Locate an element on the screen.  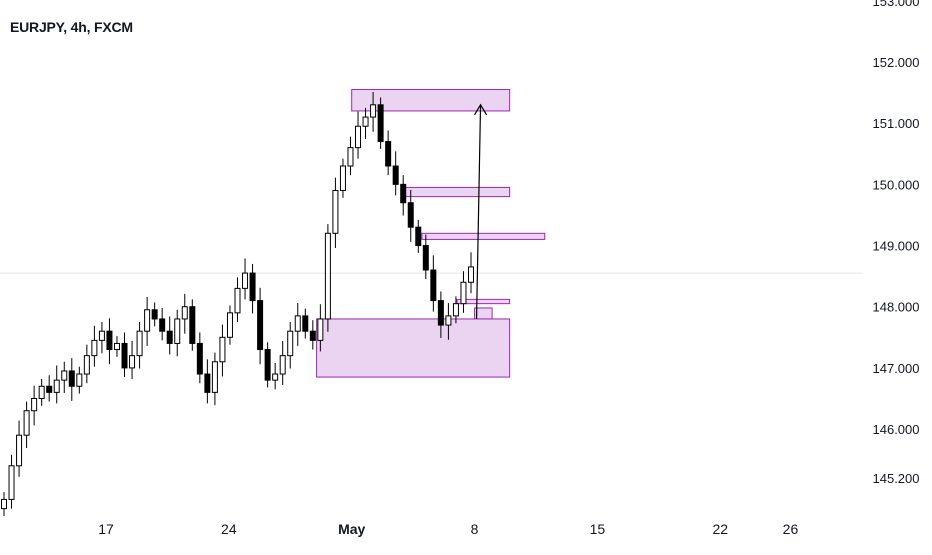
projection-arrow-shaft is located at coordinates (478, 211).